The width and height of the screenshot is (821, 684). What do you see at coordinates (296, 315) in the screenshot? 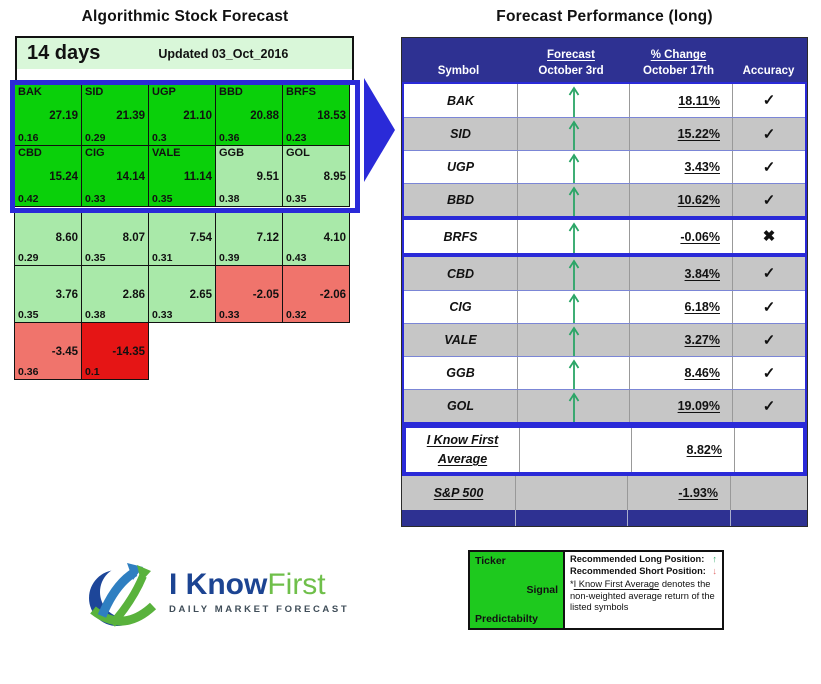
I see `cell-predictability: 0.32` at bounding box center [296, 315].